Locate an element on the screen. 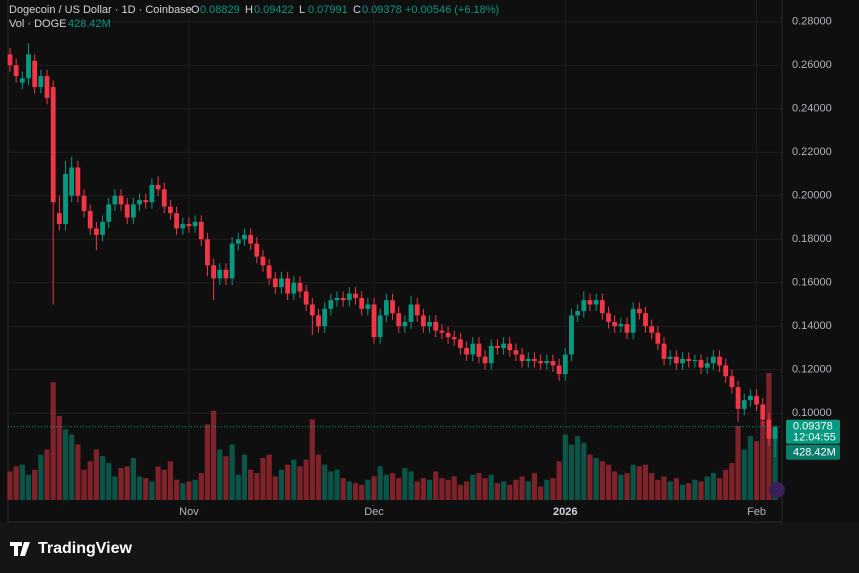 The width and height of the screenshot is (859, 573). y-tick-label: 0.24000 is located at coordinates (812, 109).